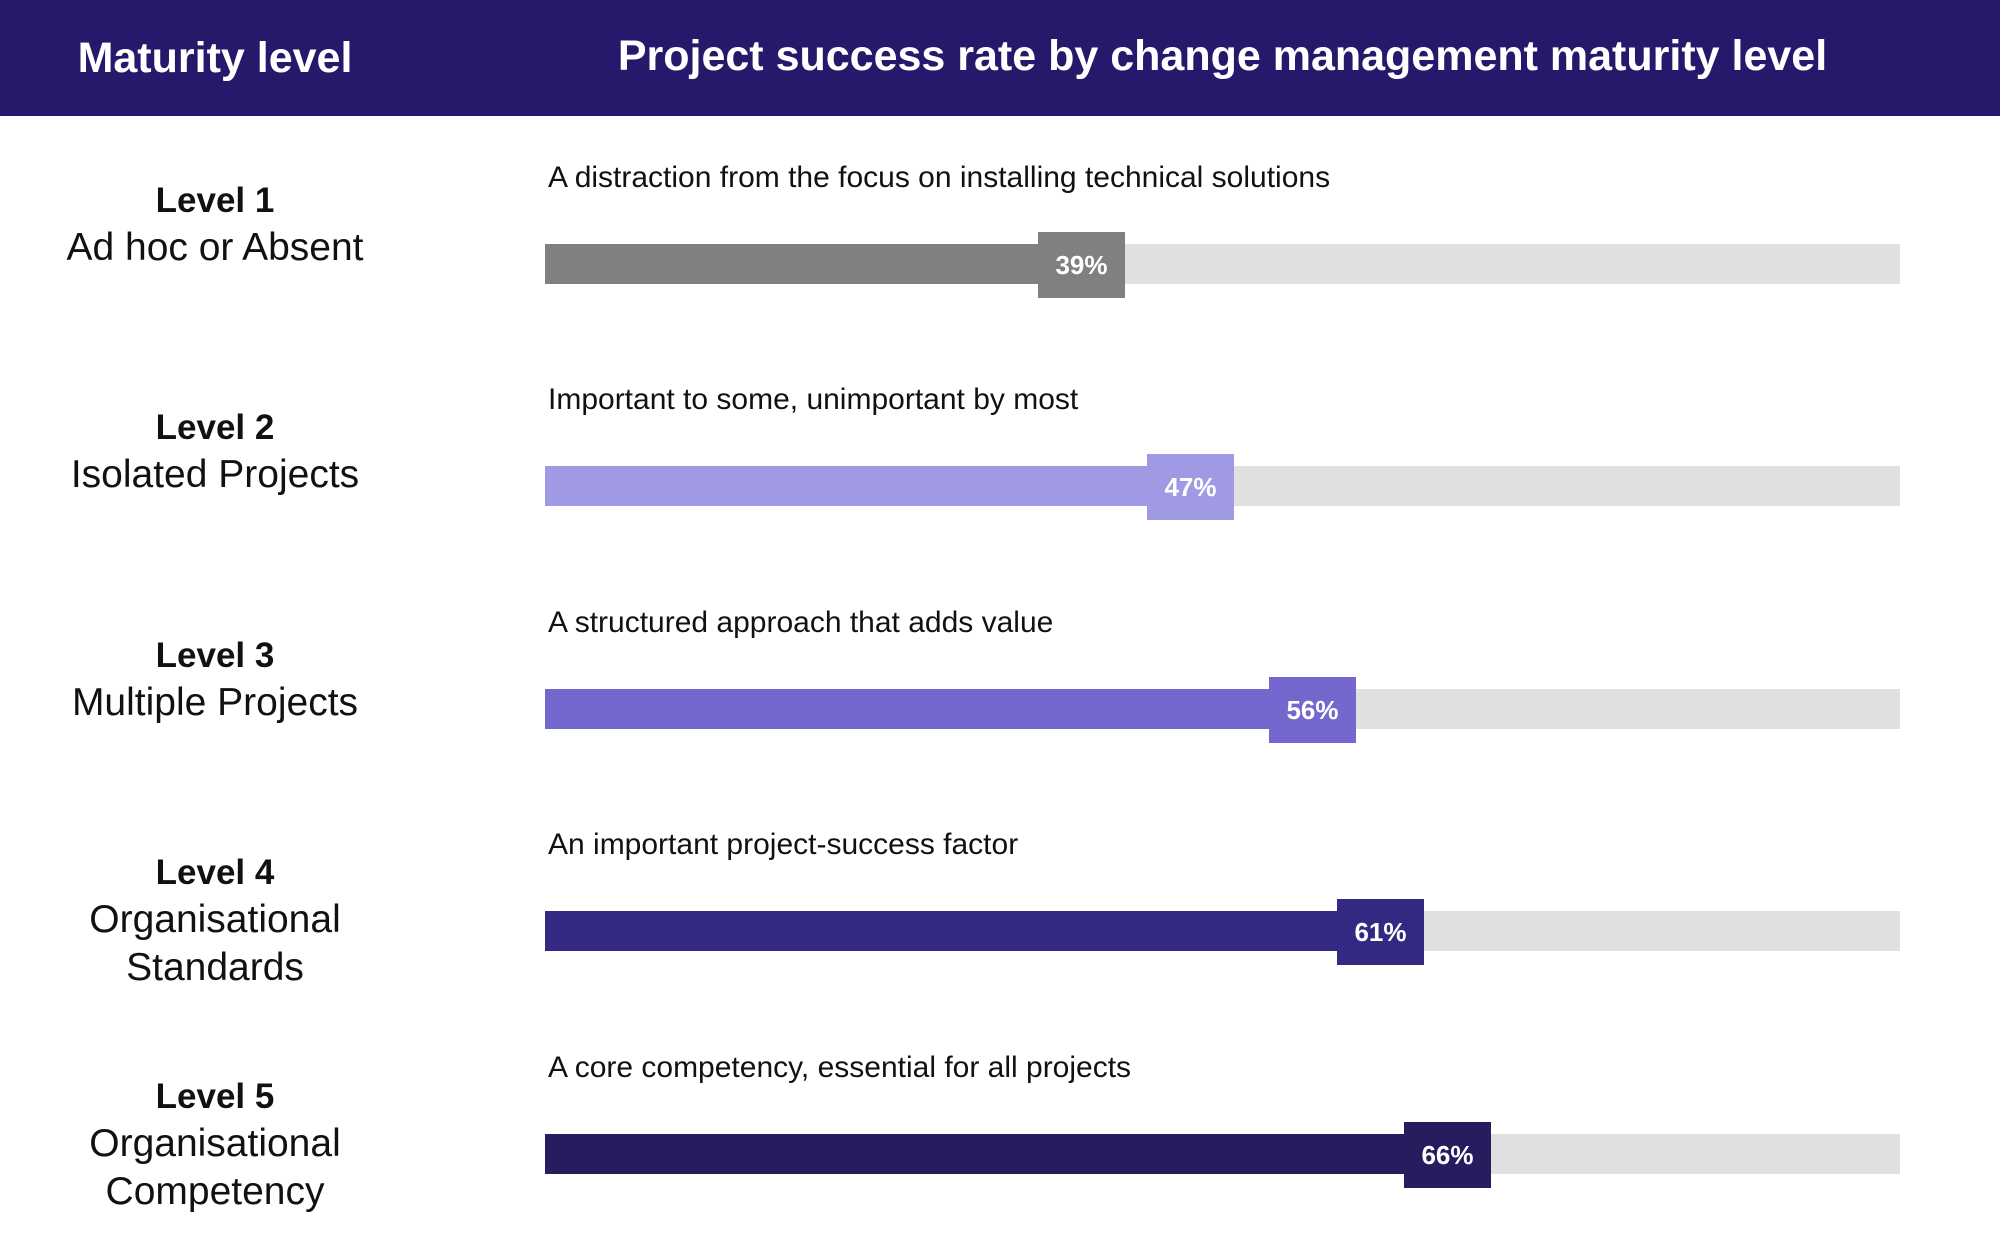 Image resolution: width=2000 pixels, height=1252 pixels. Describe the element at coordinates (215, 225) in the screenshot. I see `level-label-1: Level 1 Ad hoc or Absent` at that location.